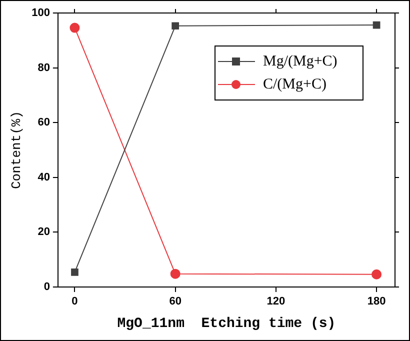  Describe the element at coordinates (44, 68) in the screenshot. I see `y-tick-label: 80` at that location.